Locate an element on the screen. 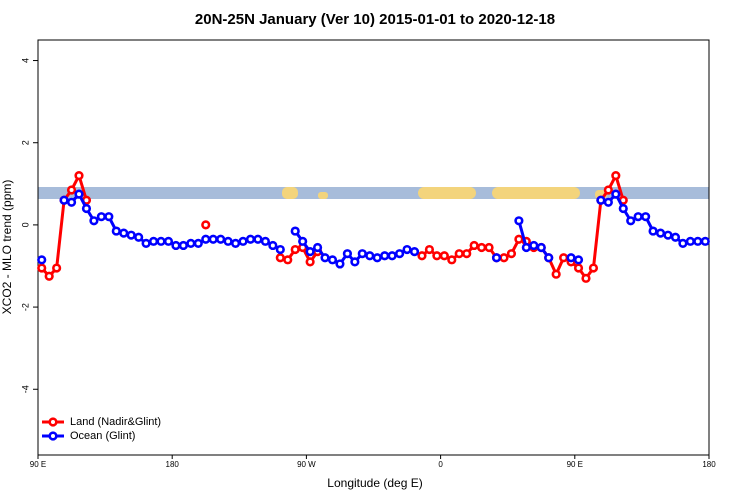  y-tick-label: 4 is located at coordinates (25, 60).